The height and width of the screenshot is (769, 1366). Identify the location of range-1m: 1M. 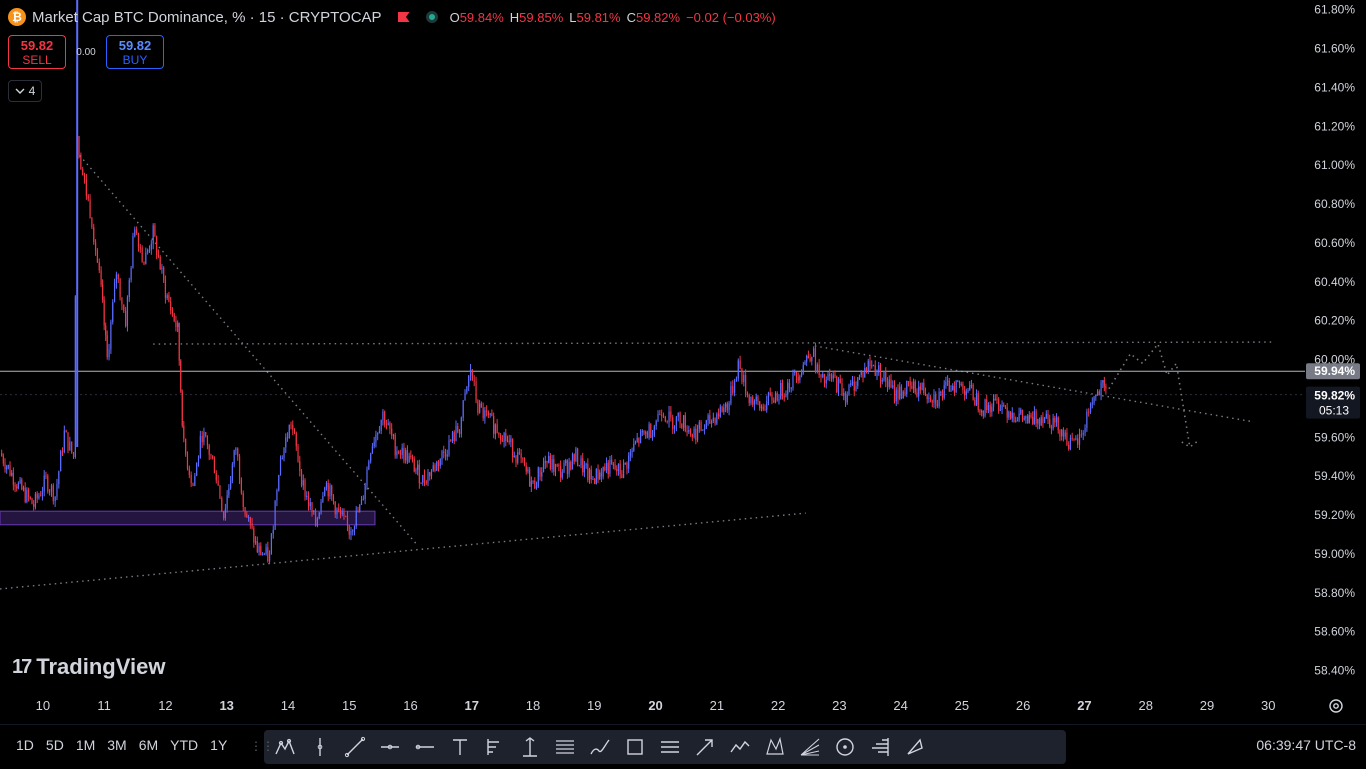
(85, 745).